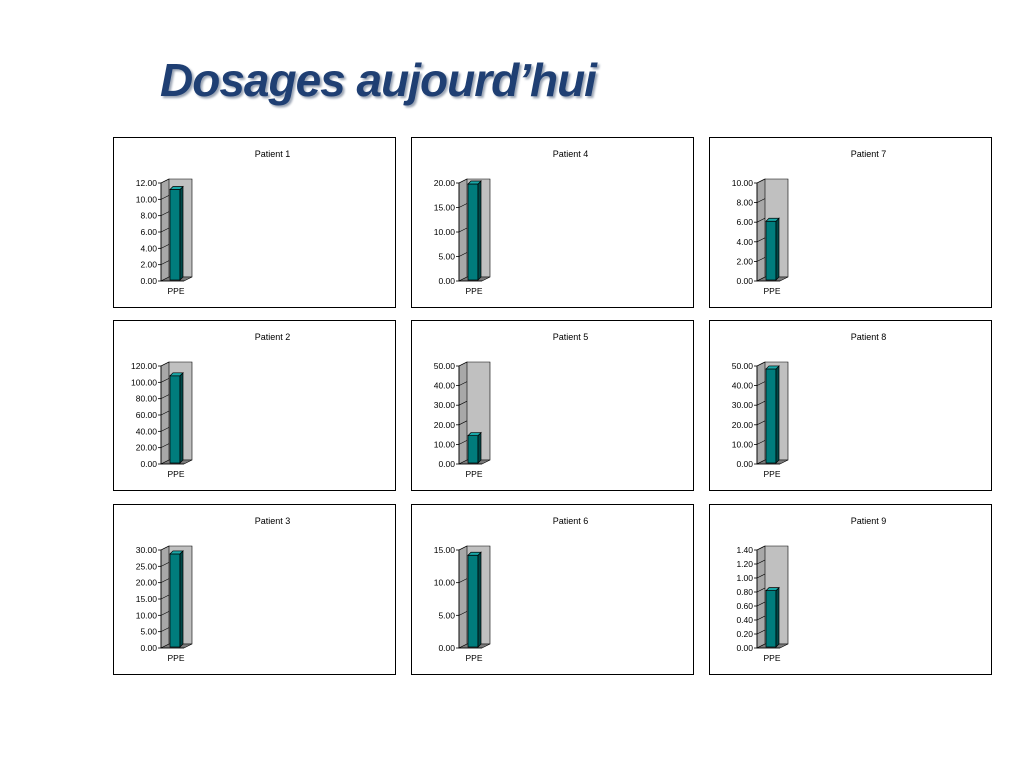 This screenshot has height=768, width=1024. Describe the element at coordinates (147, 183) in the screenshot. I see `y-tick-label: 12.00` at that location.